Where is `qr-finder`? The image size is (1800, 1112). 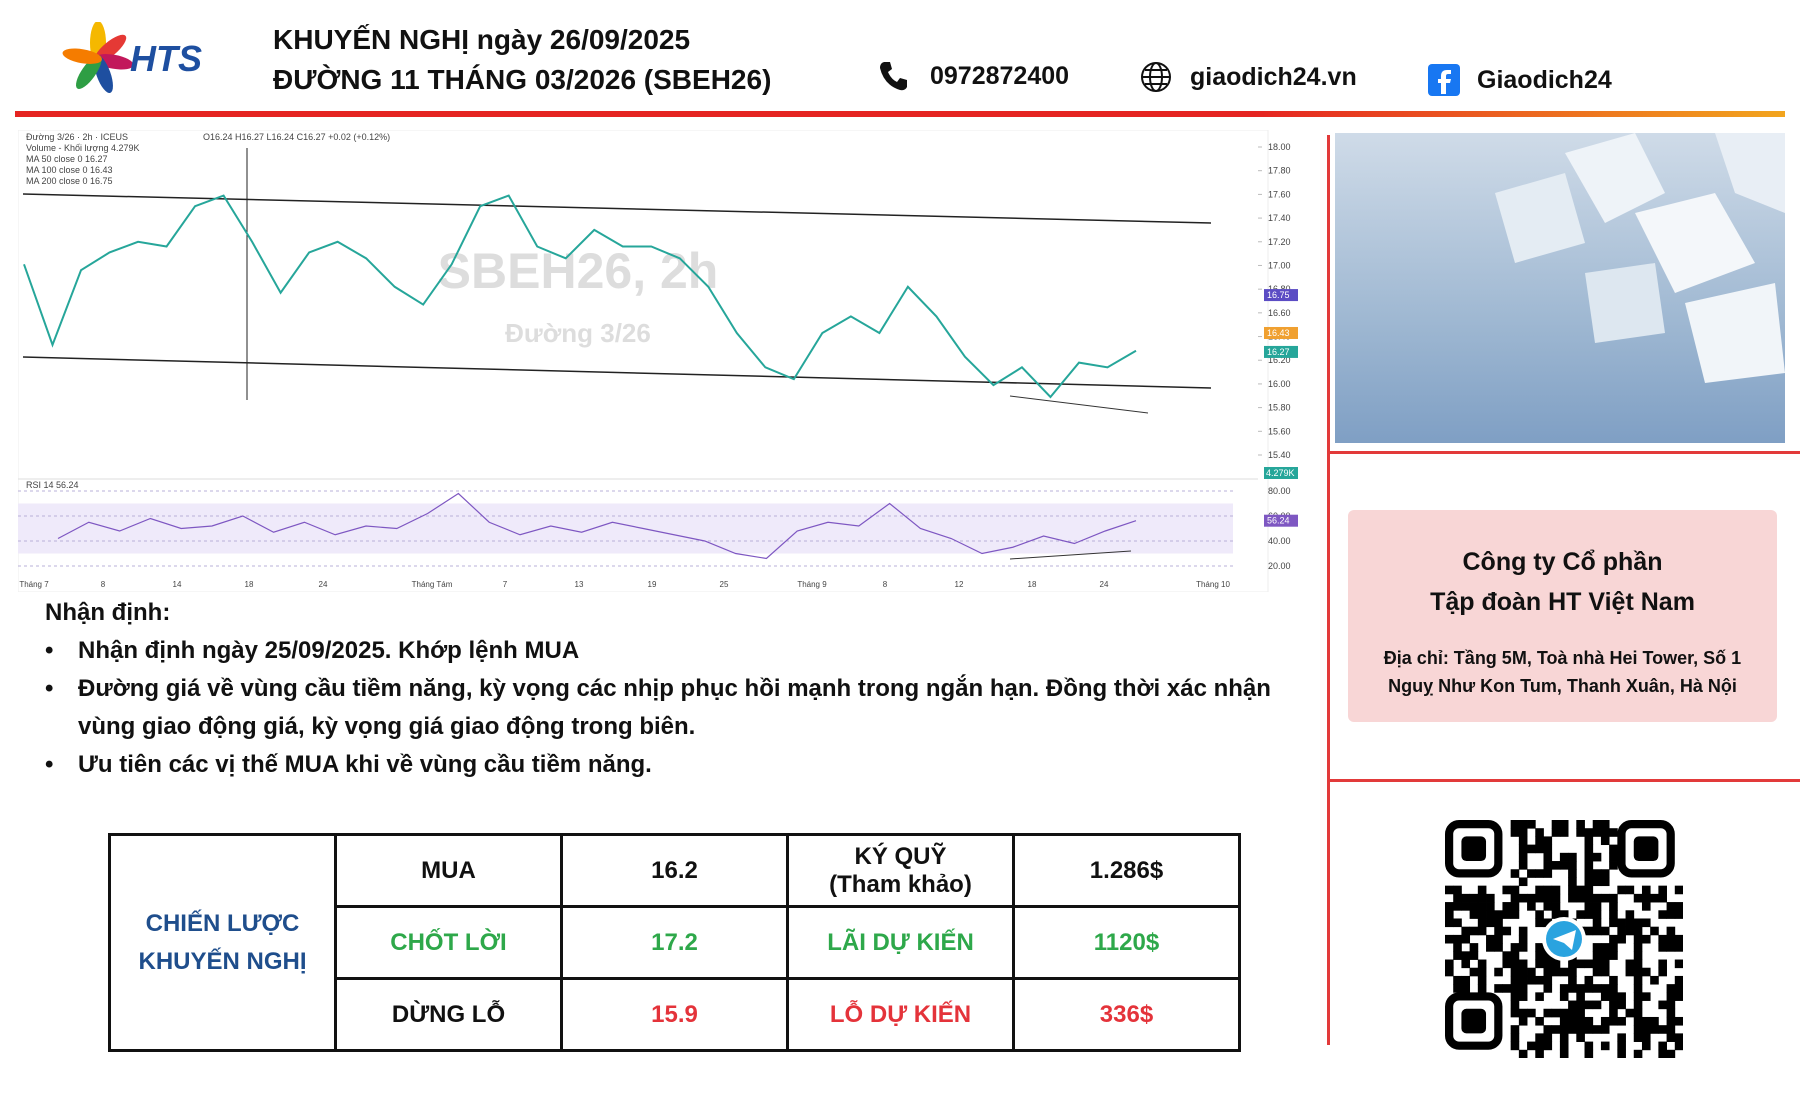 qr-finder is located at coordinates (1474, 1021).